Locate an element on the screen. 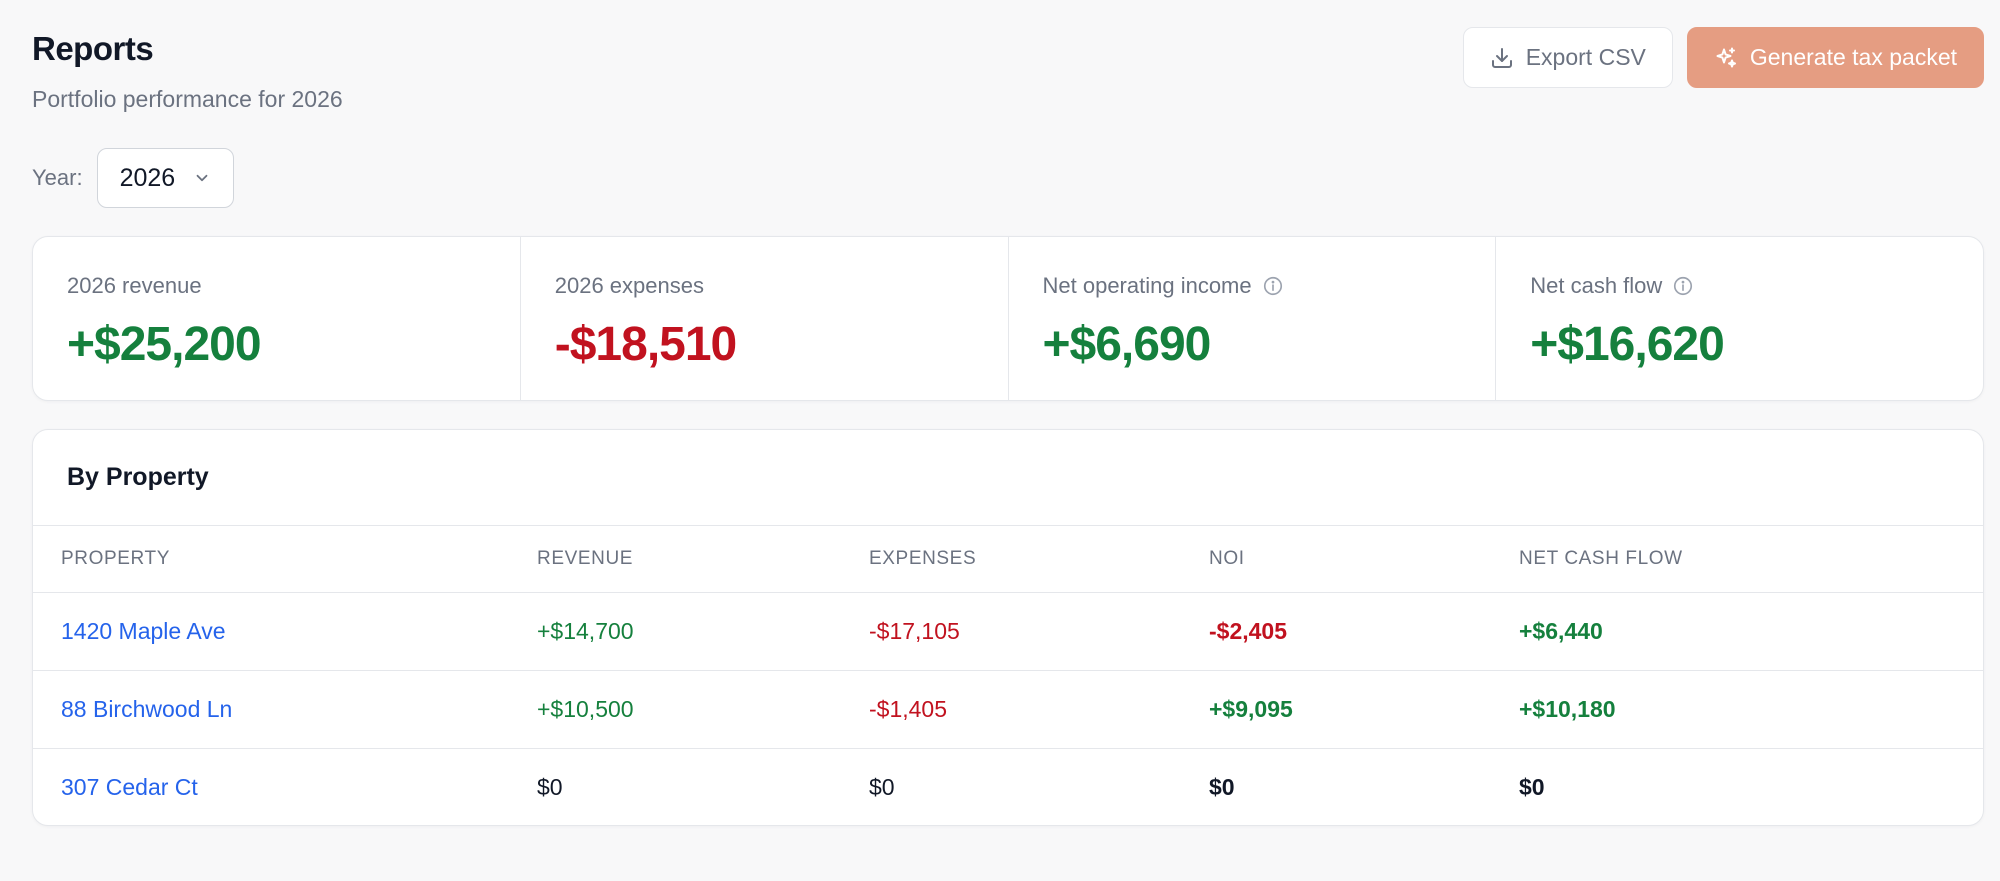  net-cash-flow-cell: +$6,440 is located at coordinates (1751, 631).